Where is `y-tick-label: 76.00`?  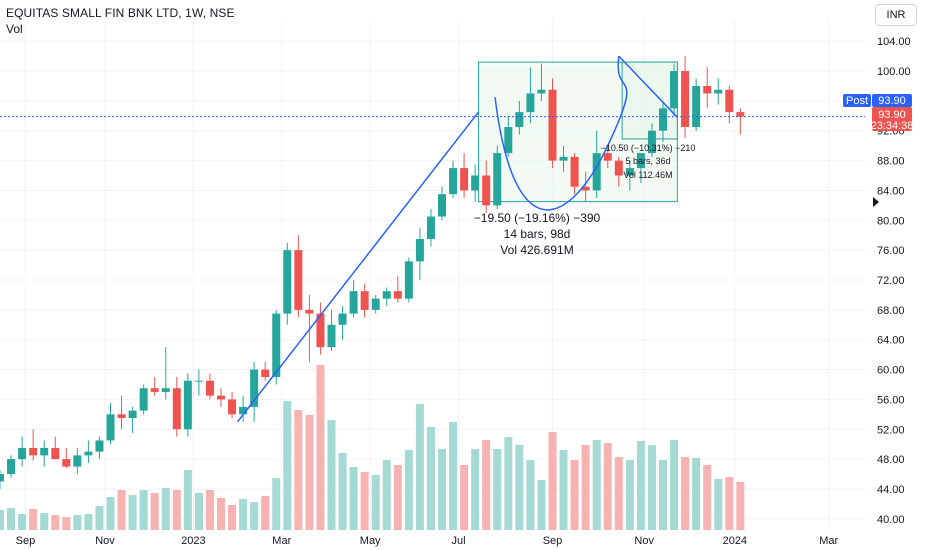 y-tick-label: 76.00 is located at coordinates (891, 251).